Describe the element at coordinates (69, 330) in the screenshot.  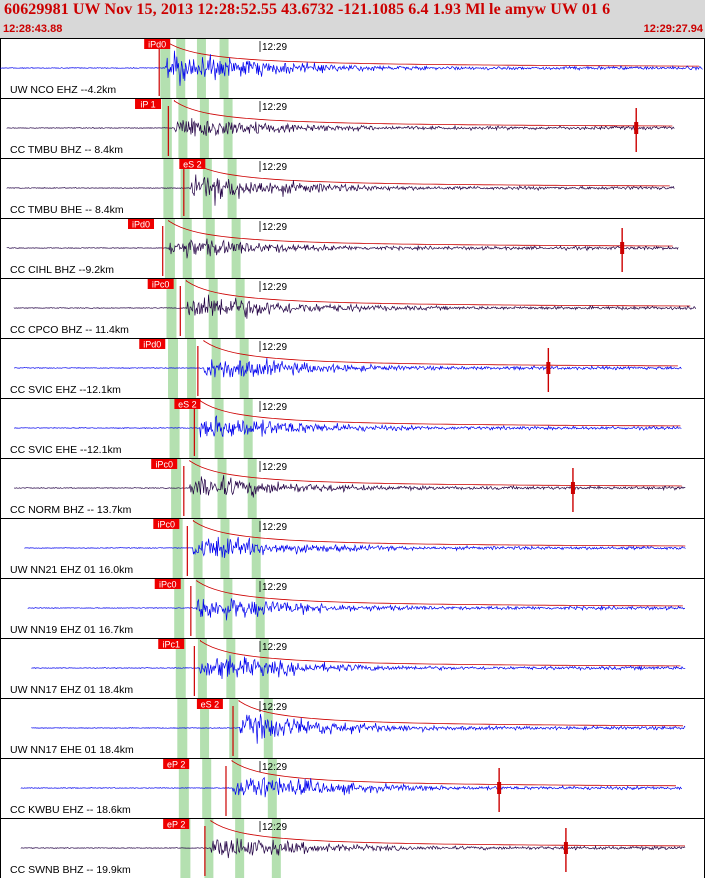
I see `station-label: CC CPCO BHZ -- 11.4km` at that location.